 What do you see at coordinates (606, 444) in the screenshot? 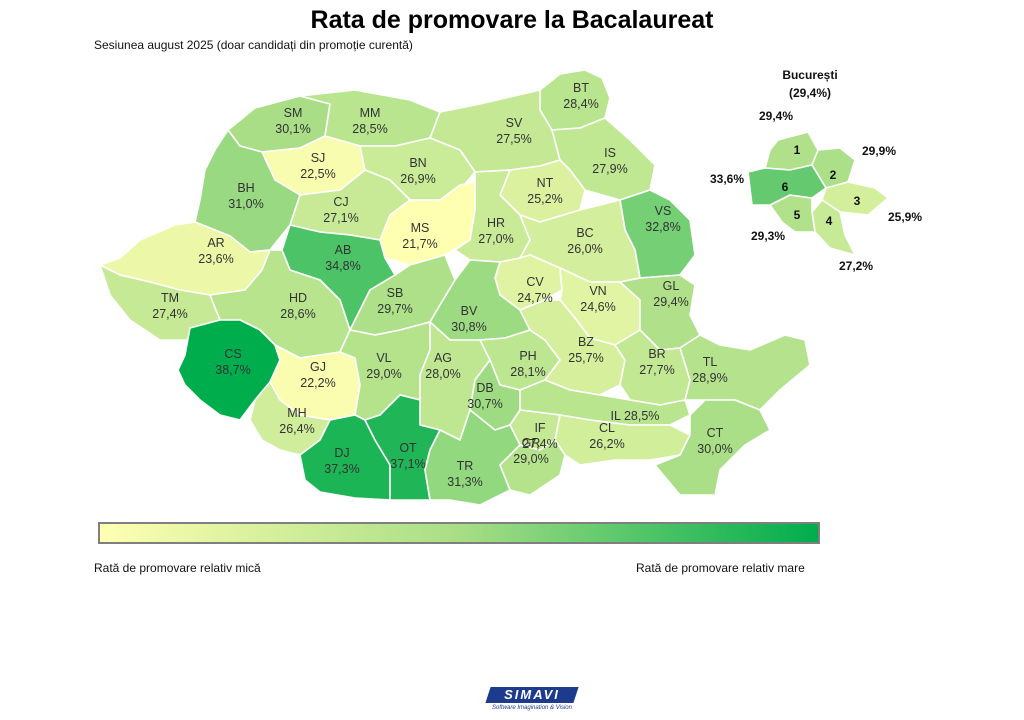
I see `county-value-cl: 26,2%` at bounding box center [606, 444].